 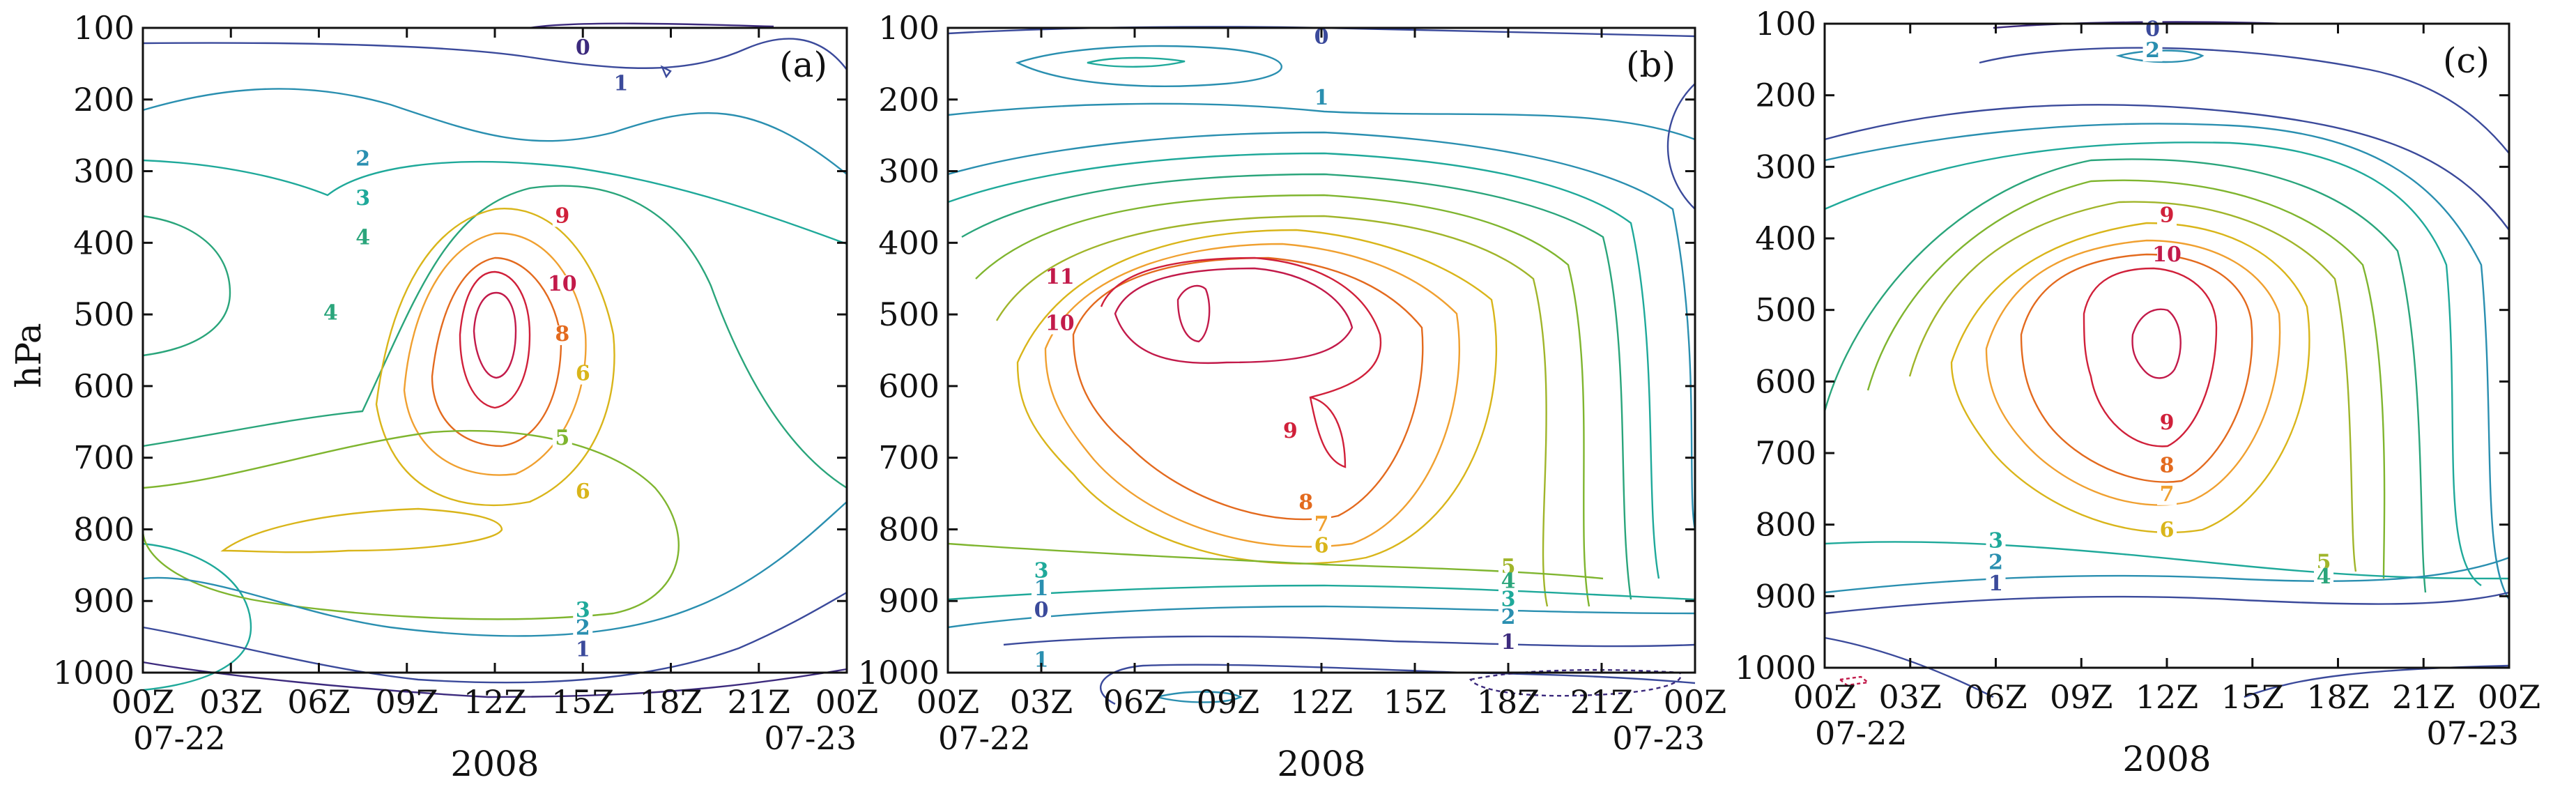 I want to click on contour-label: 11, so click(x=1060, y=277).